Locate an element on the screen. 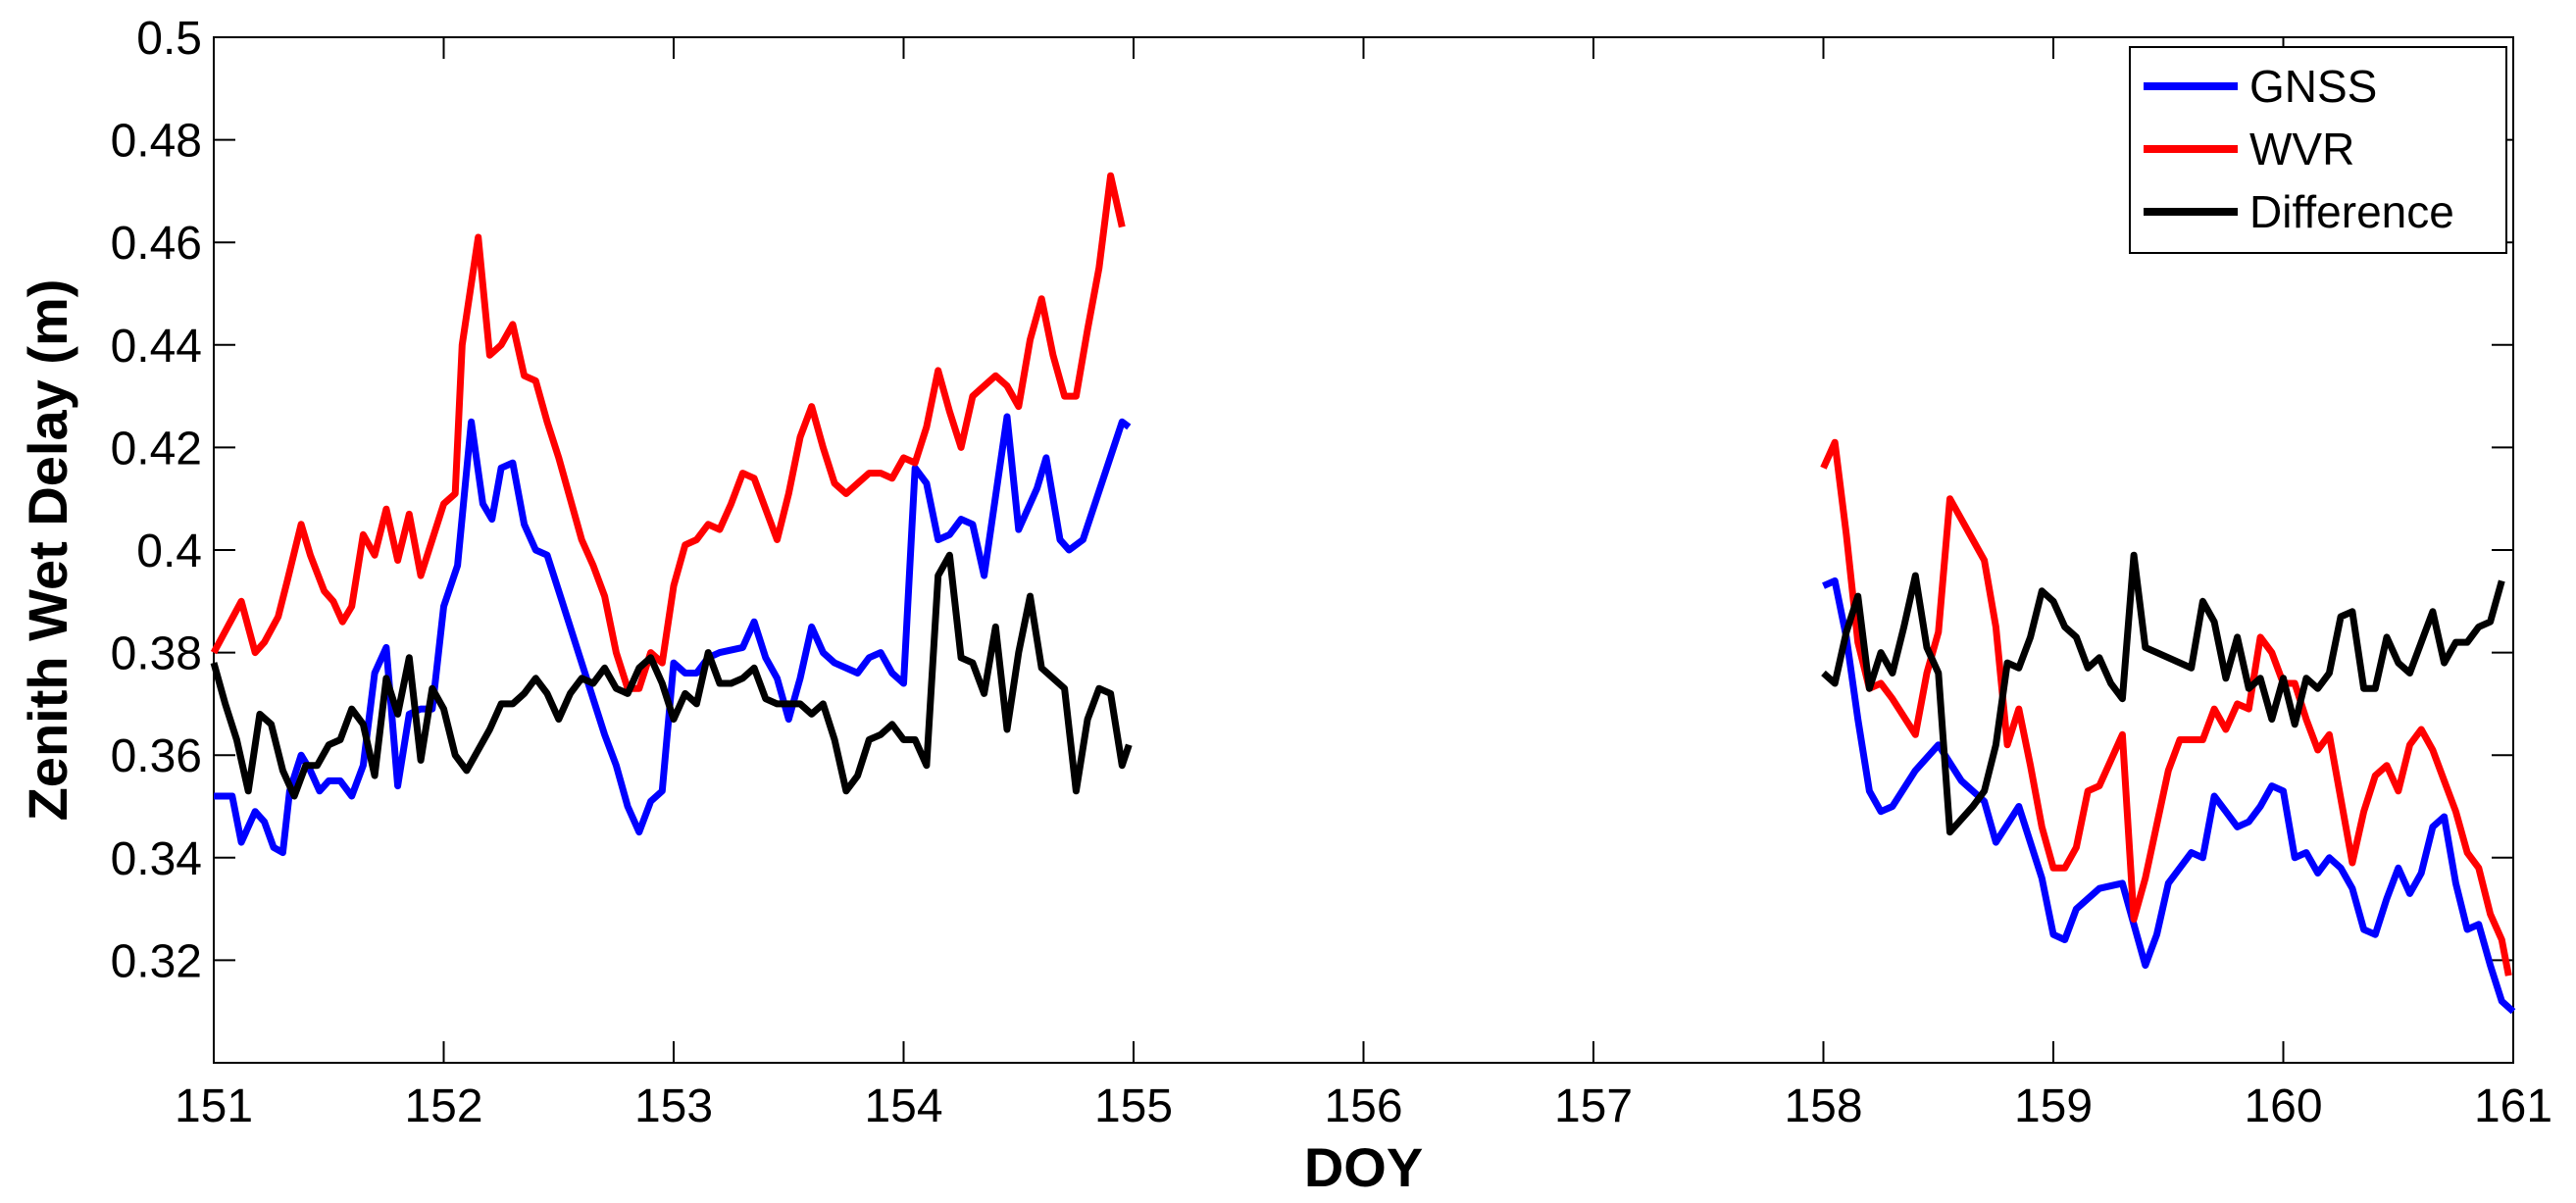 The width and height of the screenshot is (2576, 1203). y-tick-label: 0.5 is located at coordinates (169, 39).